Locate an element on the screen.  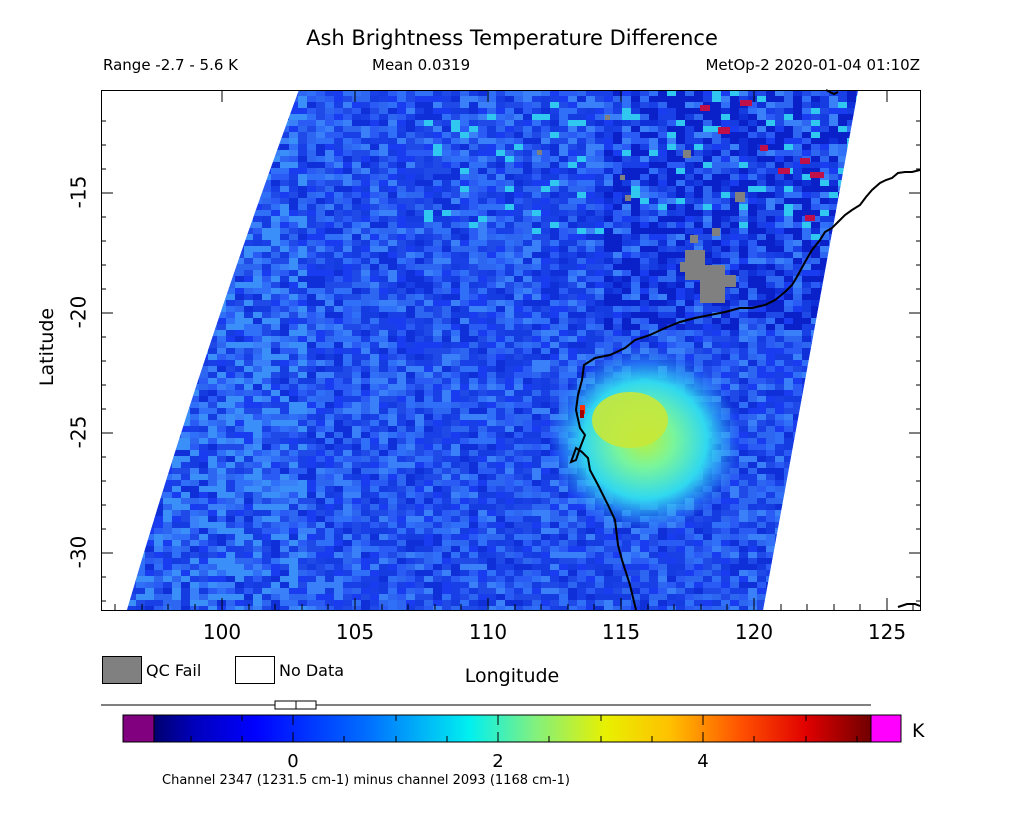
lon-tick-label: 125 is located at coordinates (887, 632).